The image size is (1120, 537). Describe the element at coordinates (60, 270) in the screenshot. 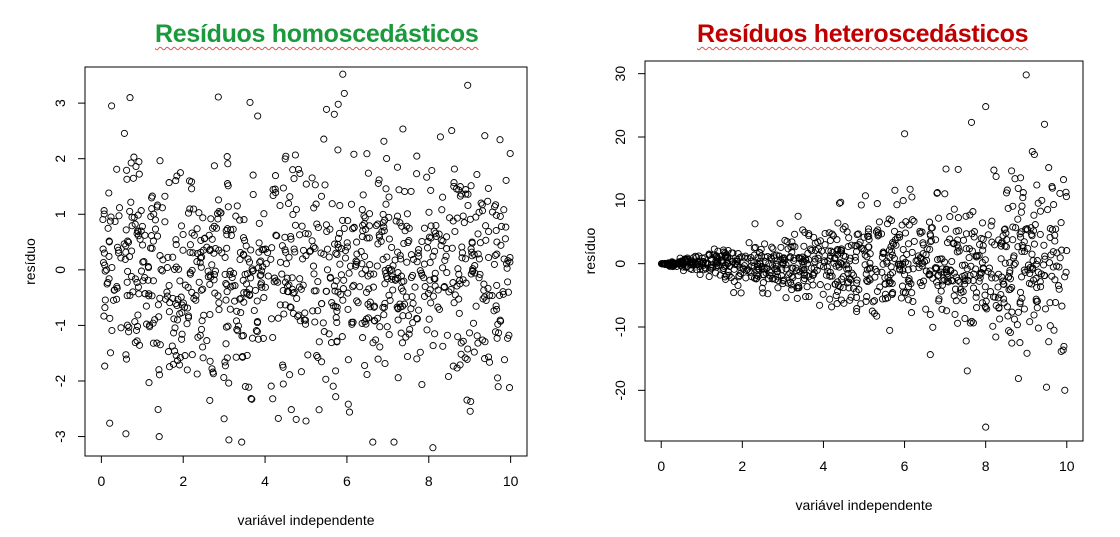

I see `y-tick-label: 0` at that location.